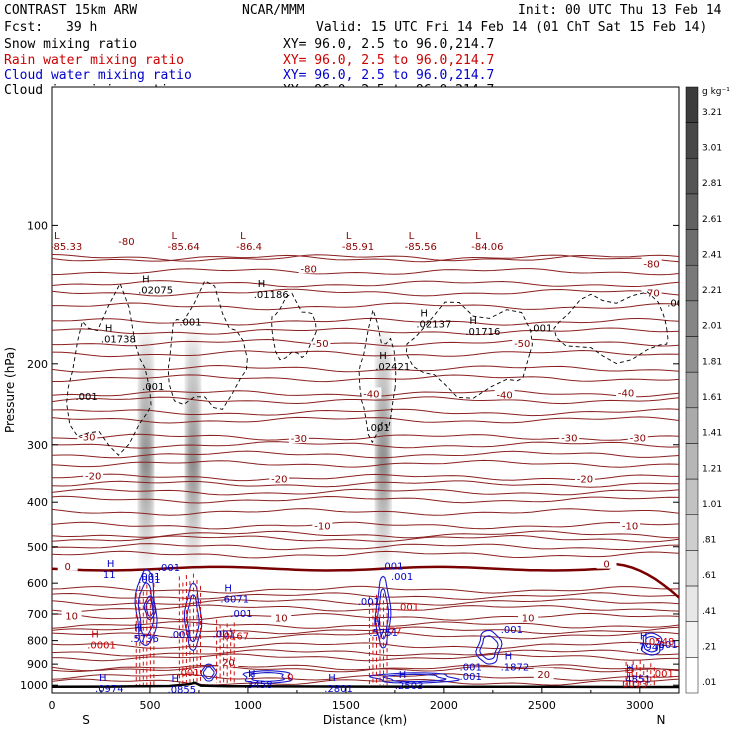  I want to click on y-axis-label: Pressure (hPa), so click(10, 390).